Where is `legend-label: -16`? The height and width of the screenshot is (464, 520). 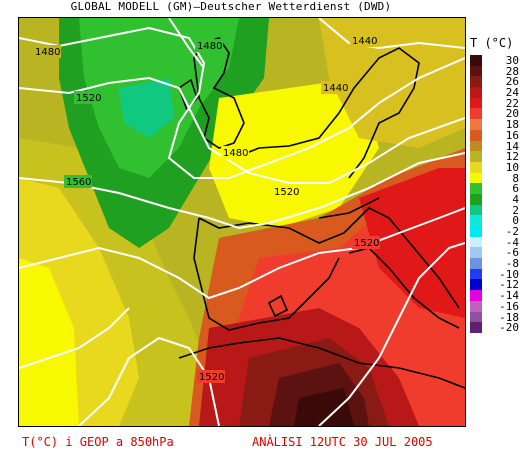
legend-label: -16 is located at coordinates (509, 306).